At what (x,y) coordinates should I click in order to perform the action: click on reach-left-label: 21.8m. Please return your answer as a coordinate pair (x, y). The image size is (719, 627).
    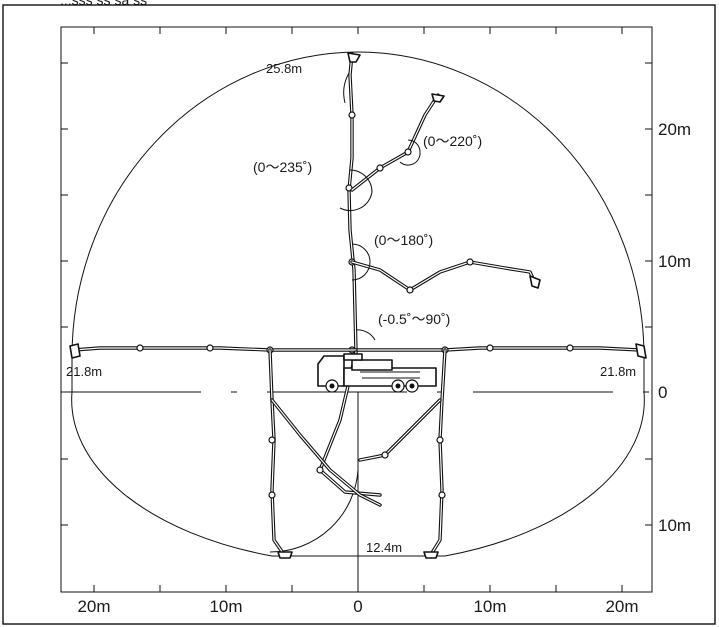
    Looking at the image, I should click on (84, 371).